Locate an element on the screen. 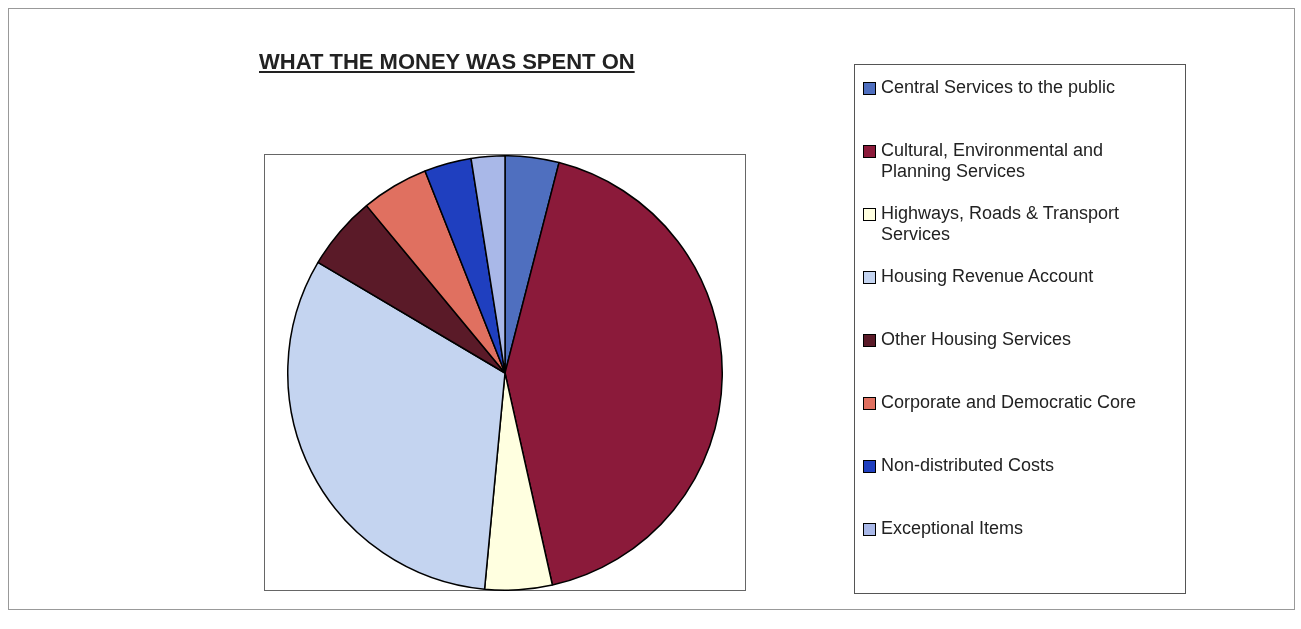  legend-label: Cultural, Environmental and Planning Services is located at coordinates (993, 161).